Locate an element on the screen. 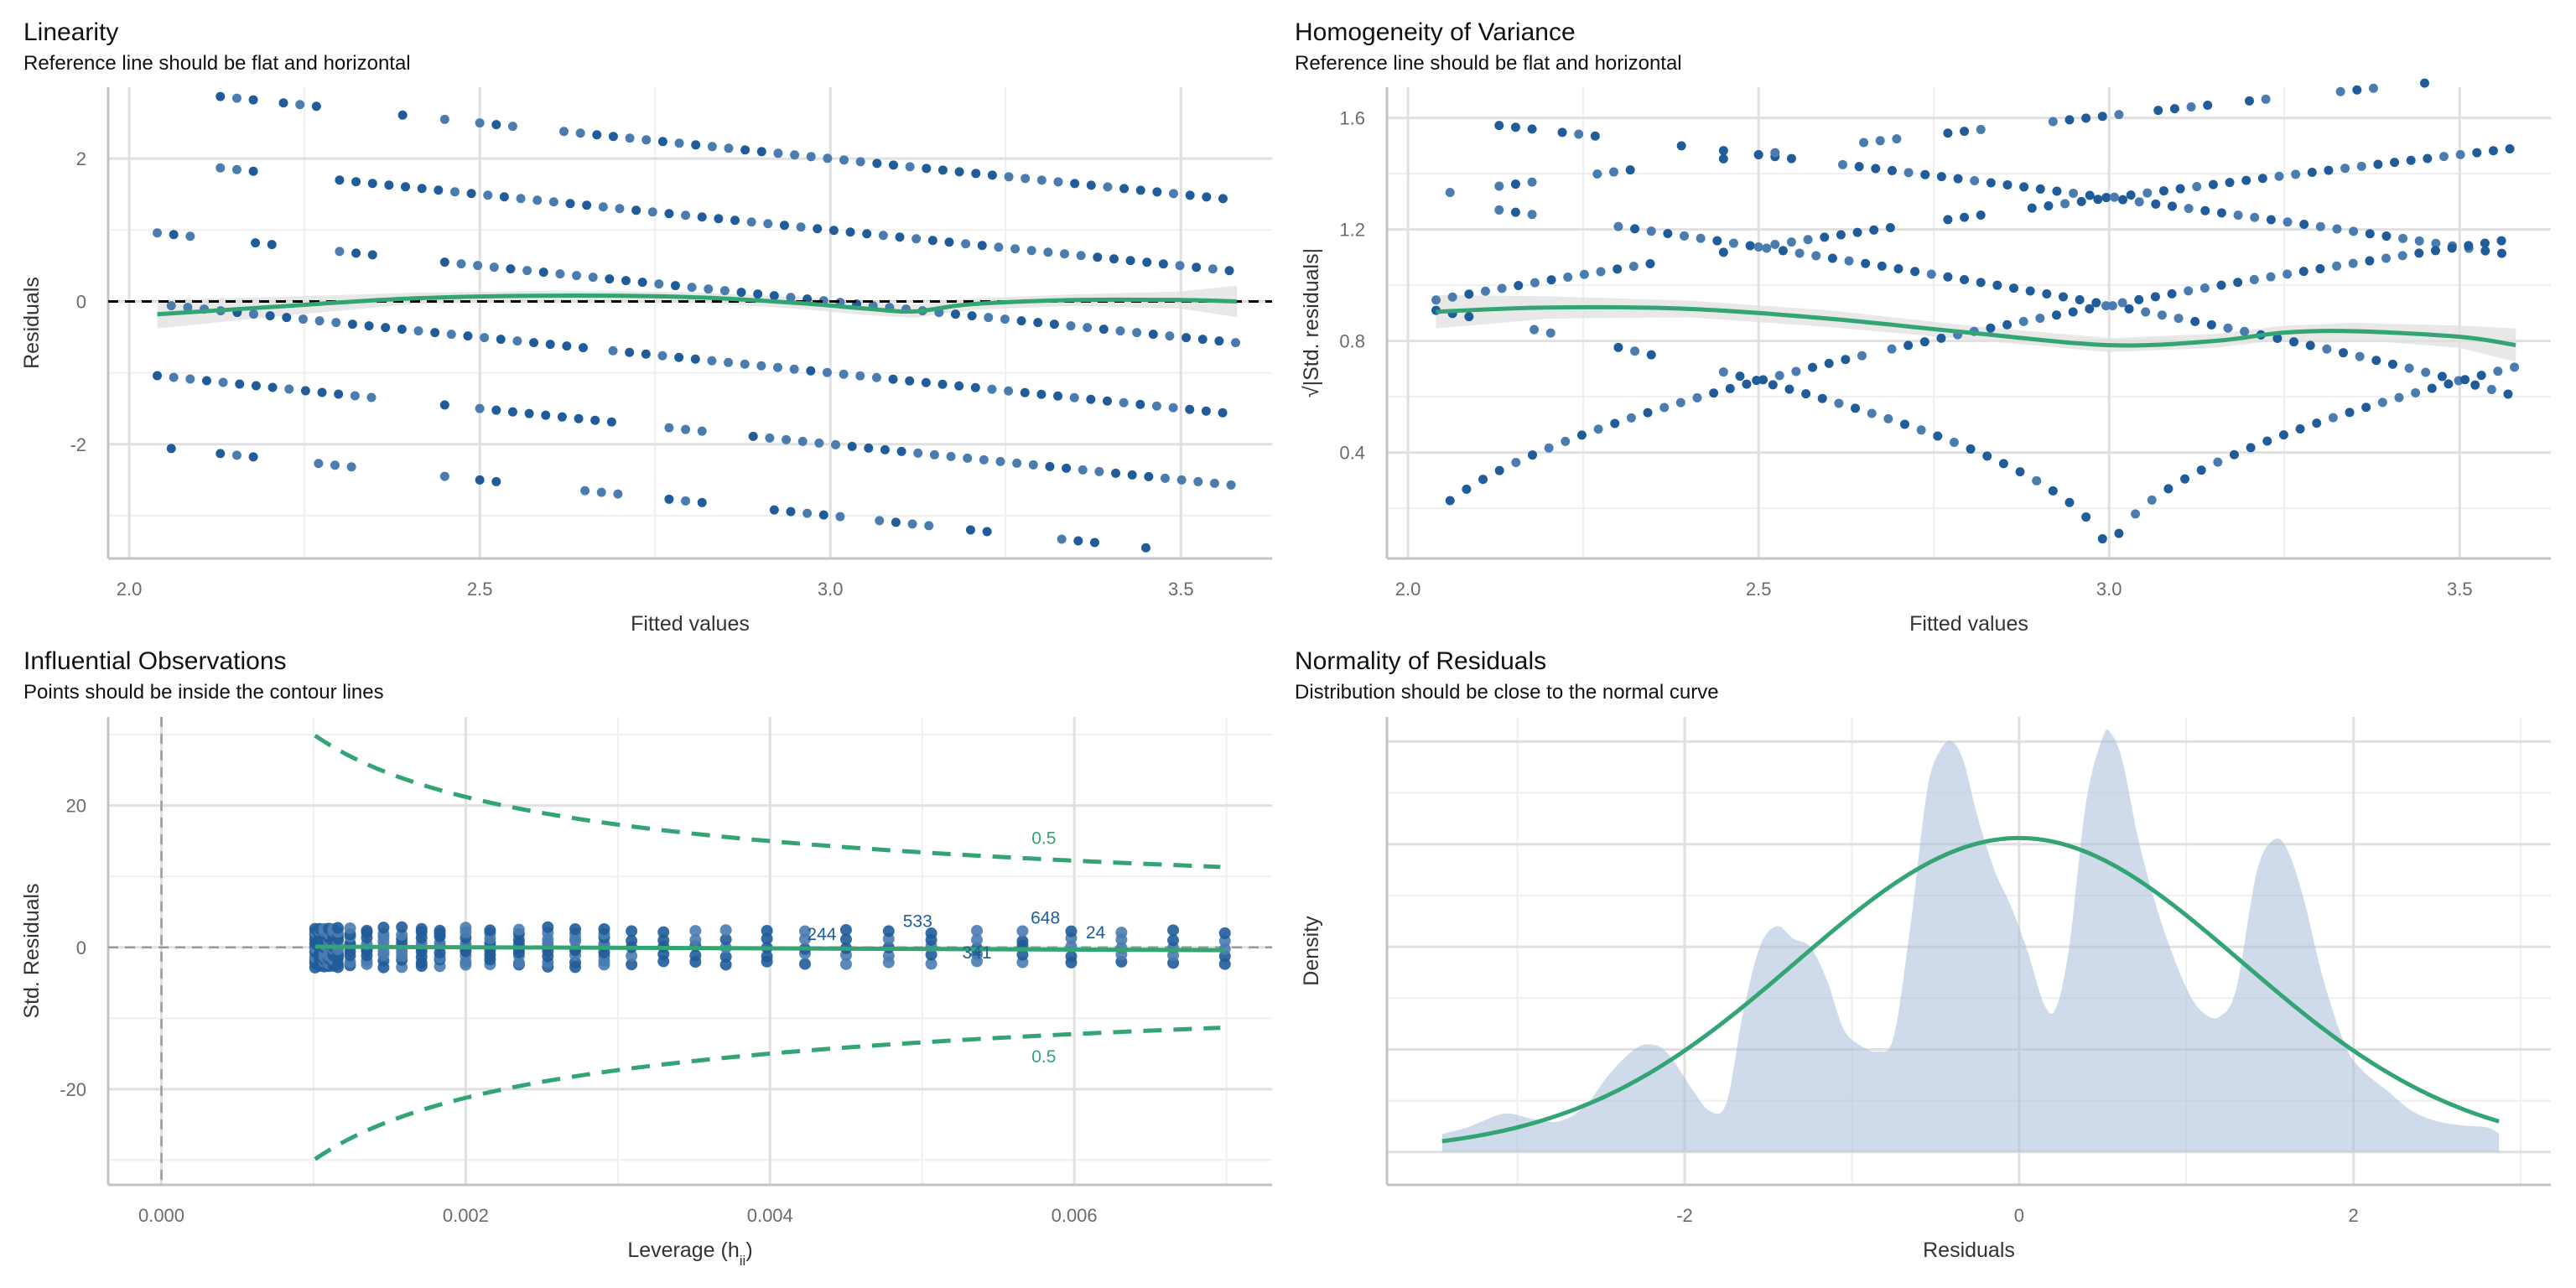 The image size is (2576, 1288). homogeneity-title: Homogeneity of Variance is located at coordinates (1435, 32).